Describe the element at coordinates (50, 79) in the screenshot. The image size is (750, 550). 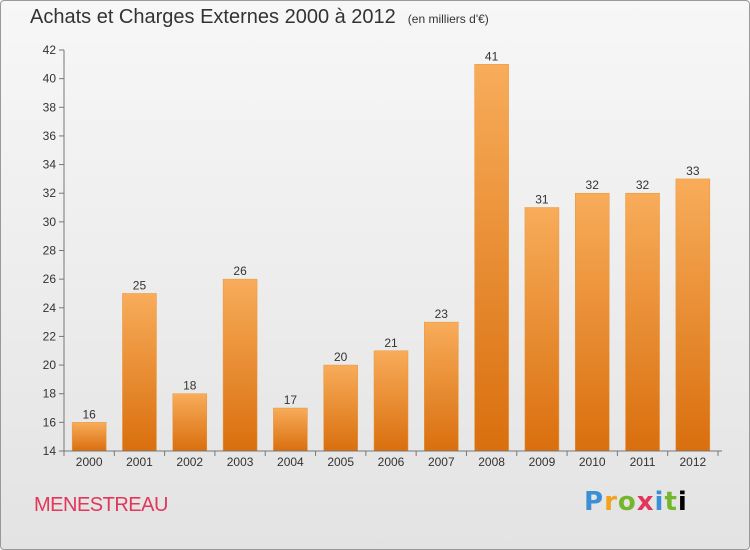
I see `y-tick-label: 40` at that location.